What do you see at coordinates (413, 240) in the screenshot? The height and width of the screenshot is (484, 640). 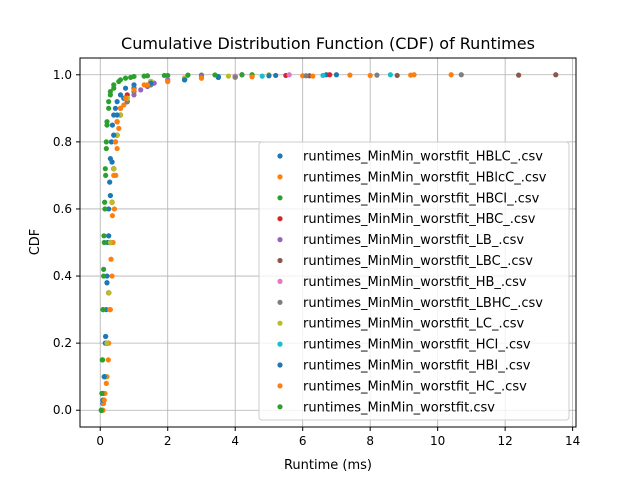 I see `legend-label: runtimes_MinMin_worstfit_LB_.csv` at bounding box center [413, 240].